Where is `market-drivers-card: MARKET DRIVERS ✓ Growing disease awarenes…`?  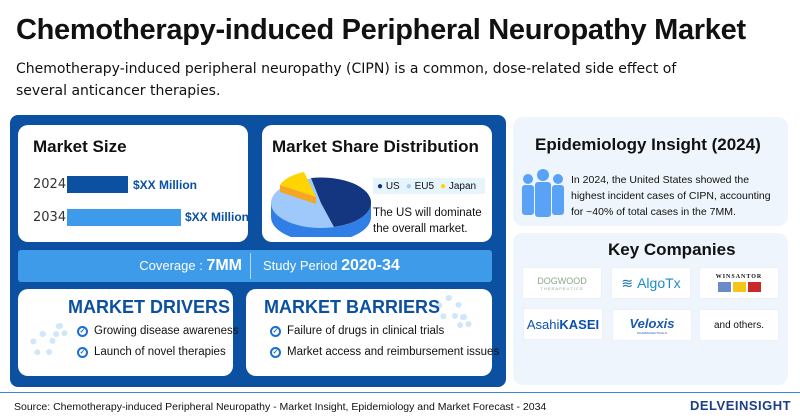
market-drivers-card: MARKET DRIVERS ✓ Growing disease awarenes… is located at coordinates (128, 332).